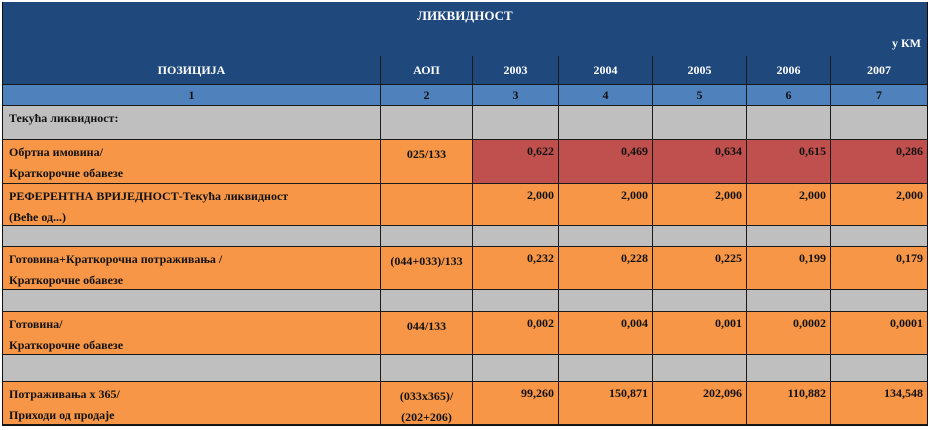  Describe the element at coordinates (789, 162) in the screenshot. I see `value-2006: 0,615` at that location.